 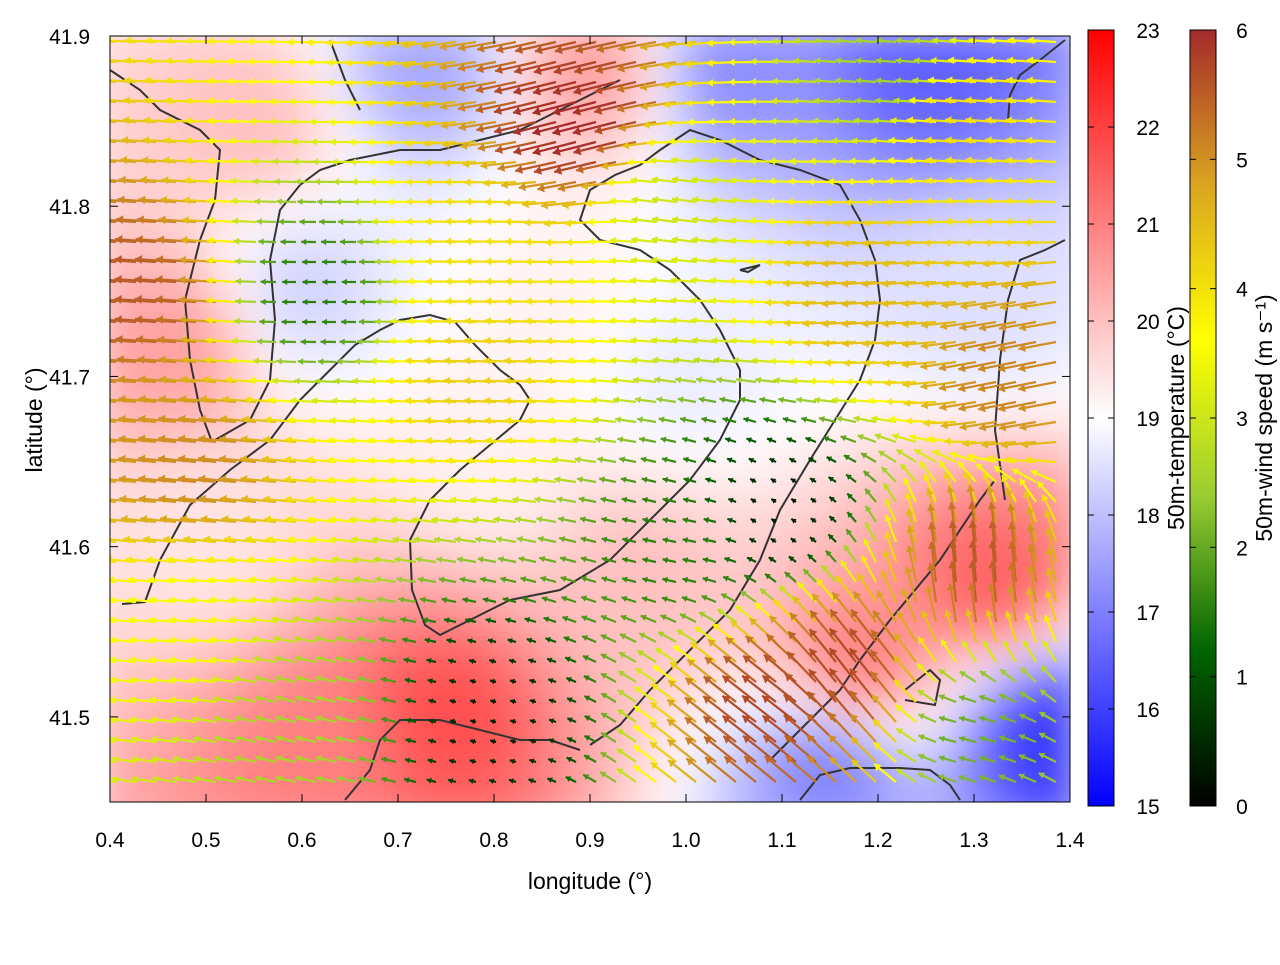 What do you see at coordinates (1242, 807) in the screenshot?
I see `colorbar-tick-label: 0` at bounding box center [1242, 807].